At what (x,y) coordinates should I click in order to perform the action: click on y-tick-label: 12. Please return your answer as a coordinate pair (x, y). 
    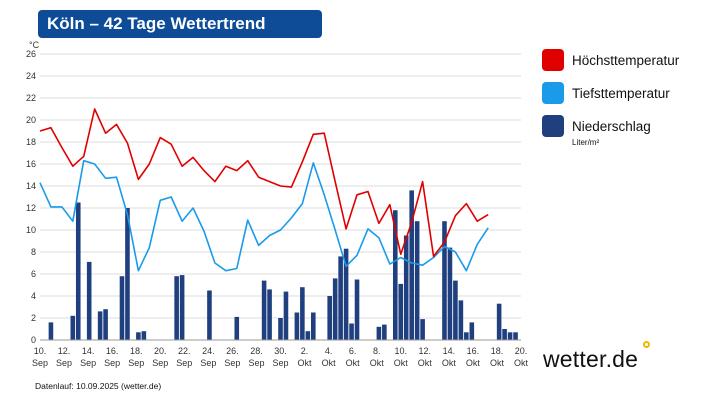
    Looking at the image, I should click on (31, 208).